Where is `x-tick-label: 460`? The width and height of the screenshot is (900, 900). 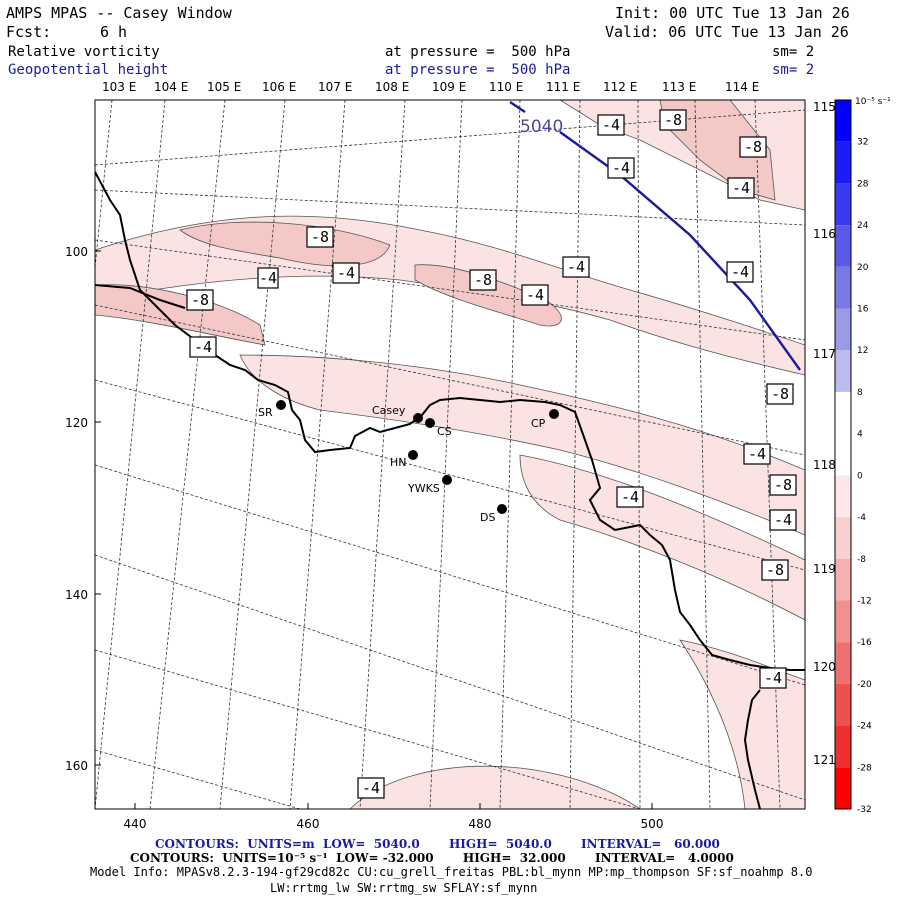
x-tick-label: 460 is located at coordinates (308, 824).